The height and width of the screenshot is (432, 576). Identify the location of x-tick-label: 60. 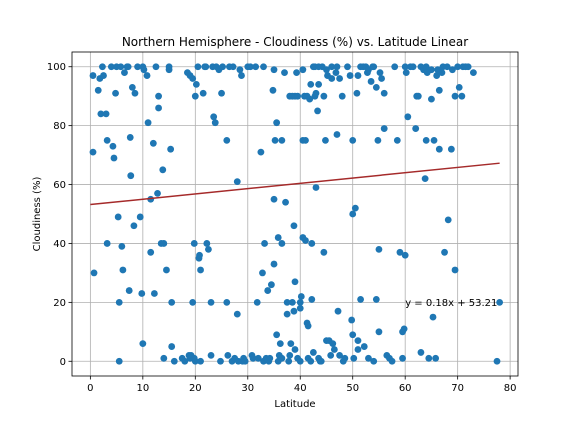
(405, 388).